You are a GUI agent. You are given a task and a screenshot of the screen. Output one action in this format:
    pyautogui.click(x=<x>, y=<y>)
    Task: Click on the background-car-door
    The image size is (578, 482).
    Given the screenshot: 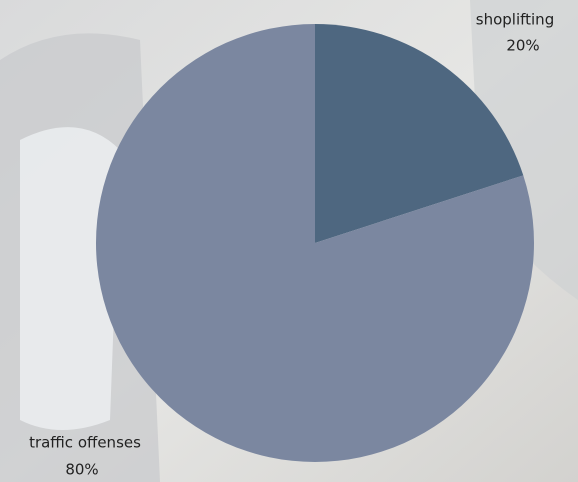 What is the action you would take?
    pyautogui.click(x=70, y=278)
    